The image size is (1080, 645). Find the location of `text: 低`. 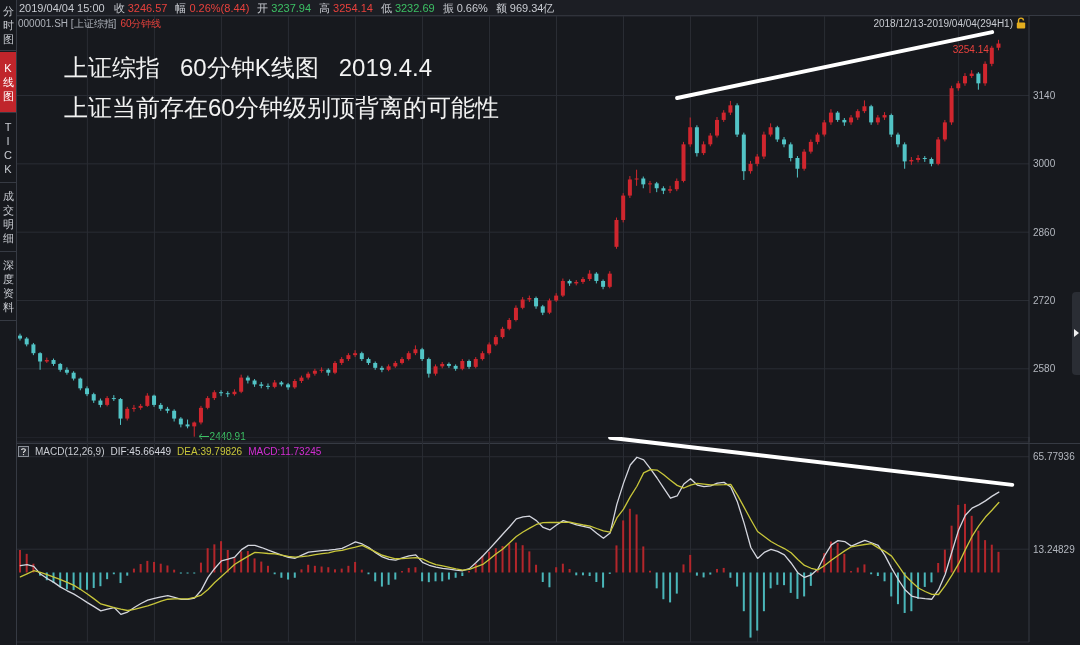

text: 低 is located at coordinates (386, 8).